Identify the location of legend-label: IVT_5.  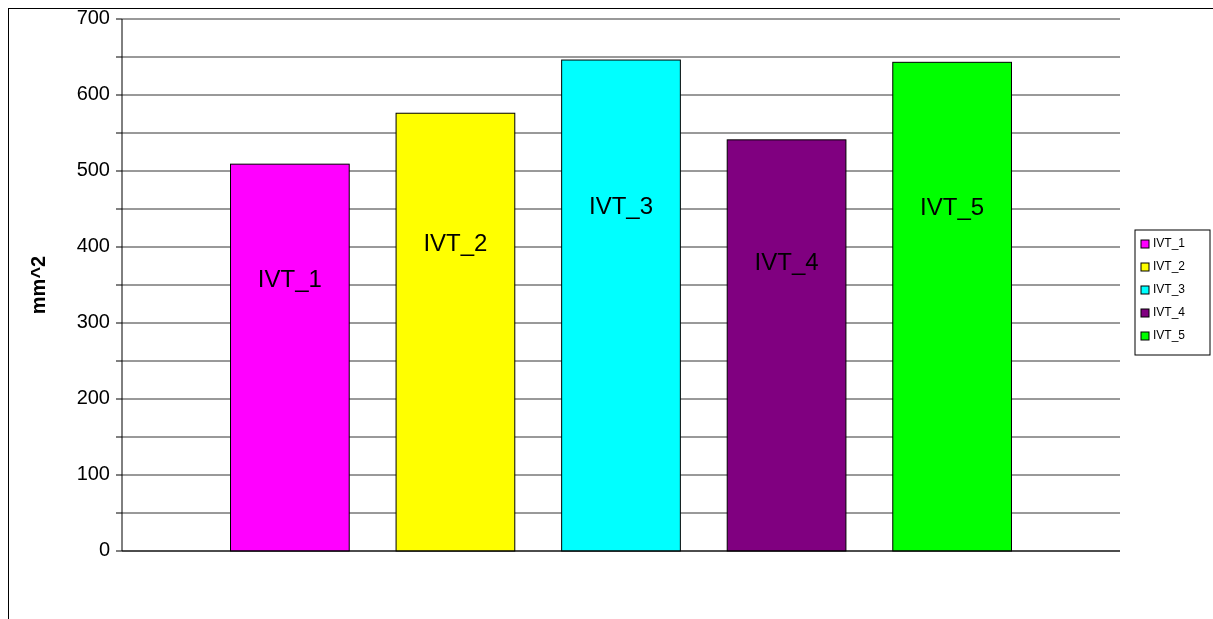
(1169, 335).